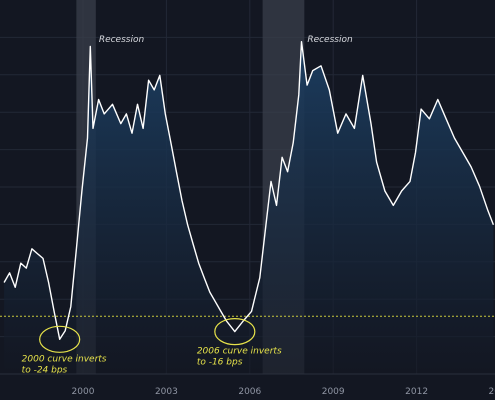 The height and width of the screenshot is (400, 495). Describe the element at coordinates (239, 352) in the screenshot. I see `annotation-line-1: 2006 curve inverts` at that location.